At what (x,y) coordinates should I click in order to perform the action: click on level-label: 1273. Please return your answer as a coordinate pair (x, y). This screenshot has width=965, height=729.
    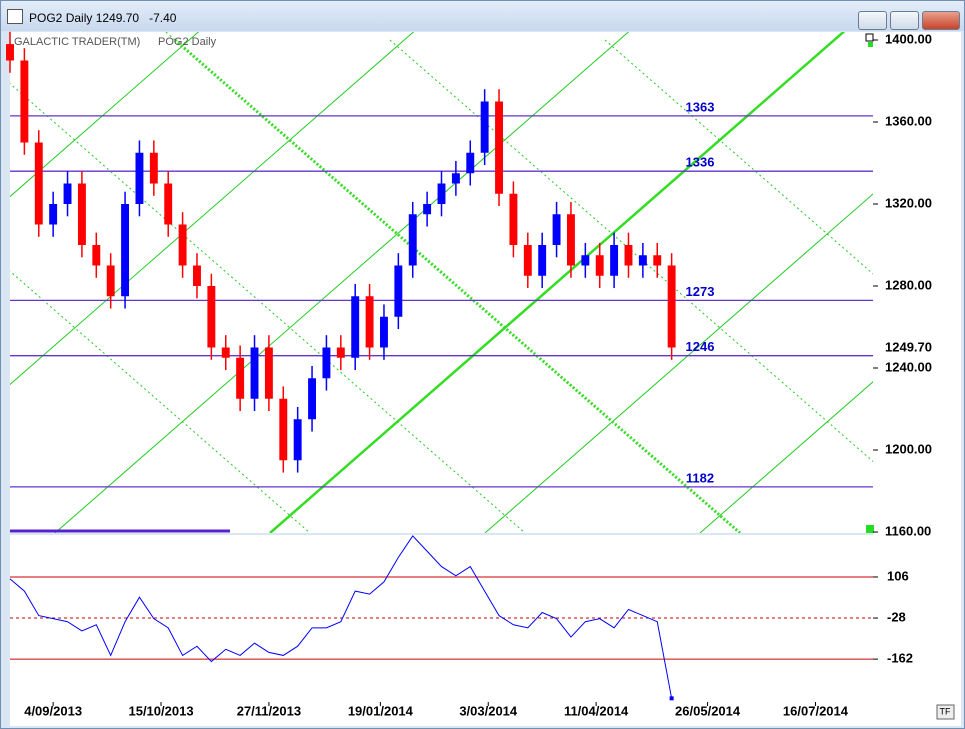
    Looking at the image, I should click on (700, 291).